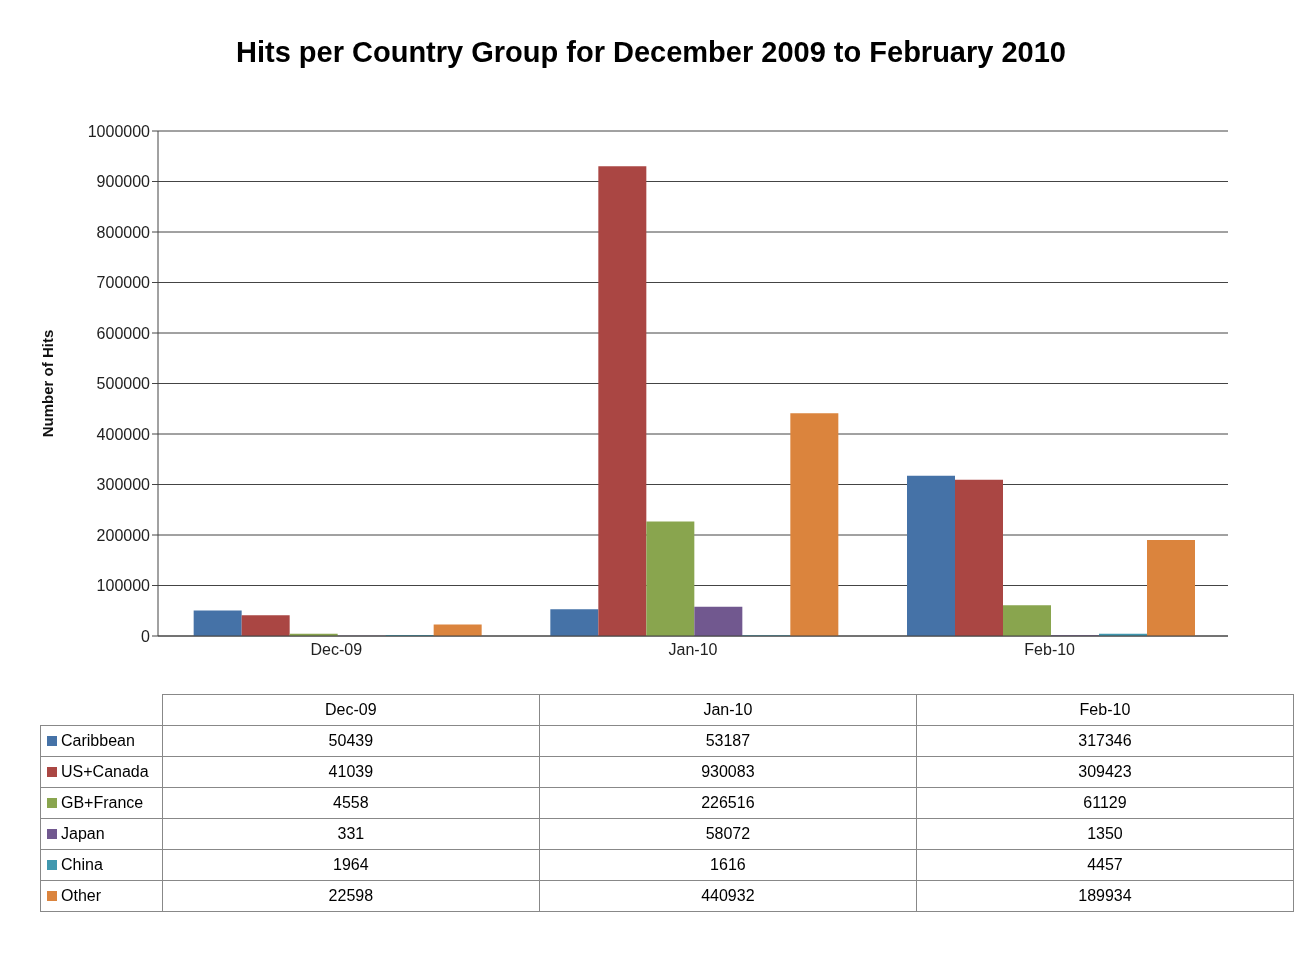 The width and height of the screenshot is (1302, 954). I want to click on y-tick-label: 900000, so click(123, 182).